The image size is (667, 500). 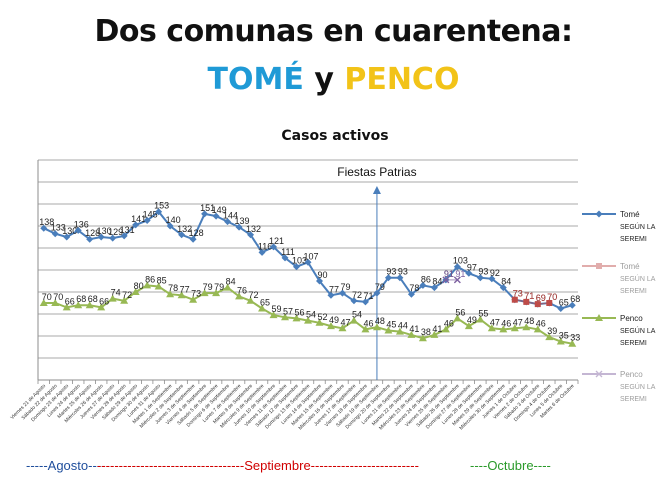 I want to click on data-label: 92, so click(x=495, y=273).